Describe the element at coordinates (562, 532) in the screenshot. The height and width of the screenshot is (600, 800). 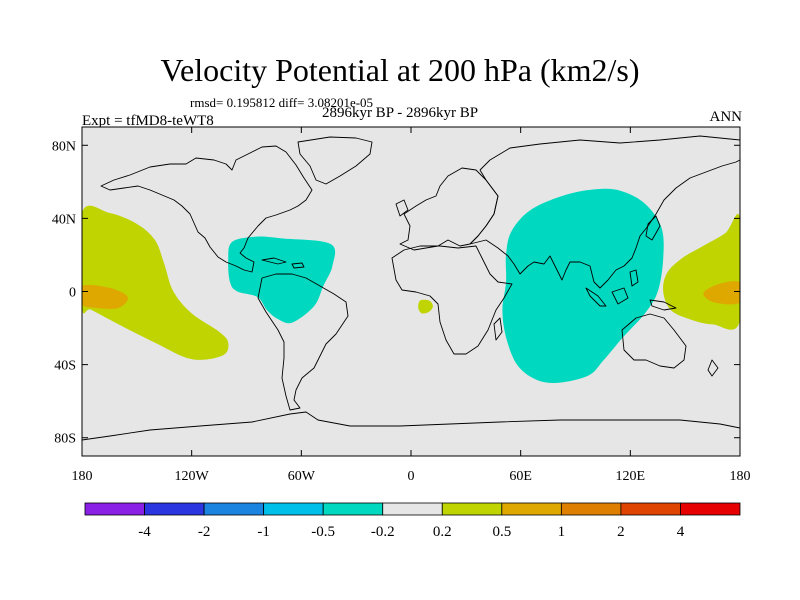
I see `colorbar-label: 1` at that location.